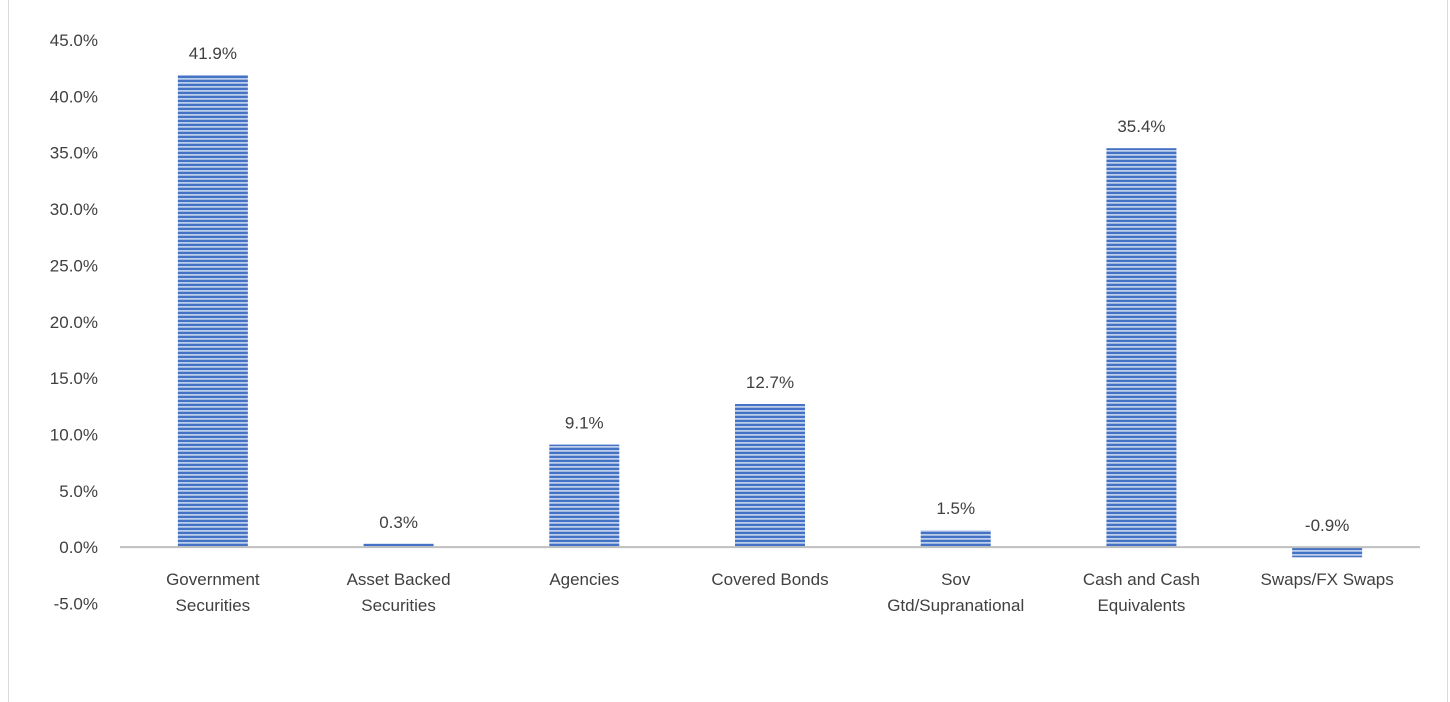  Describe the element at coordinates (1141, 592) in the screenshot. I see `x-tick-label: Cash and Cash Equivalents` at that location.